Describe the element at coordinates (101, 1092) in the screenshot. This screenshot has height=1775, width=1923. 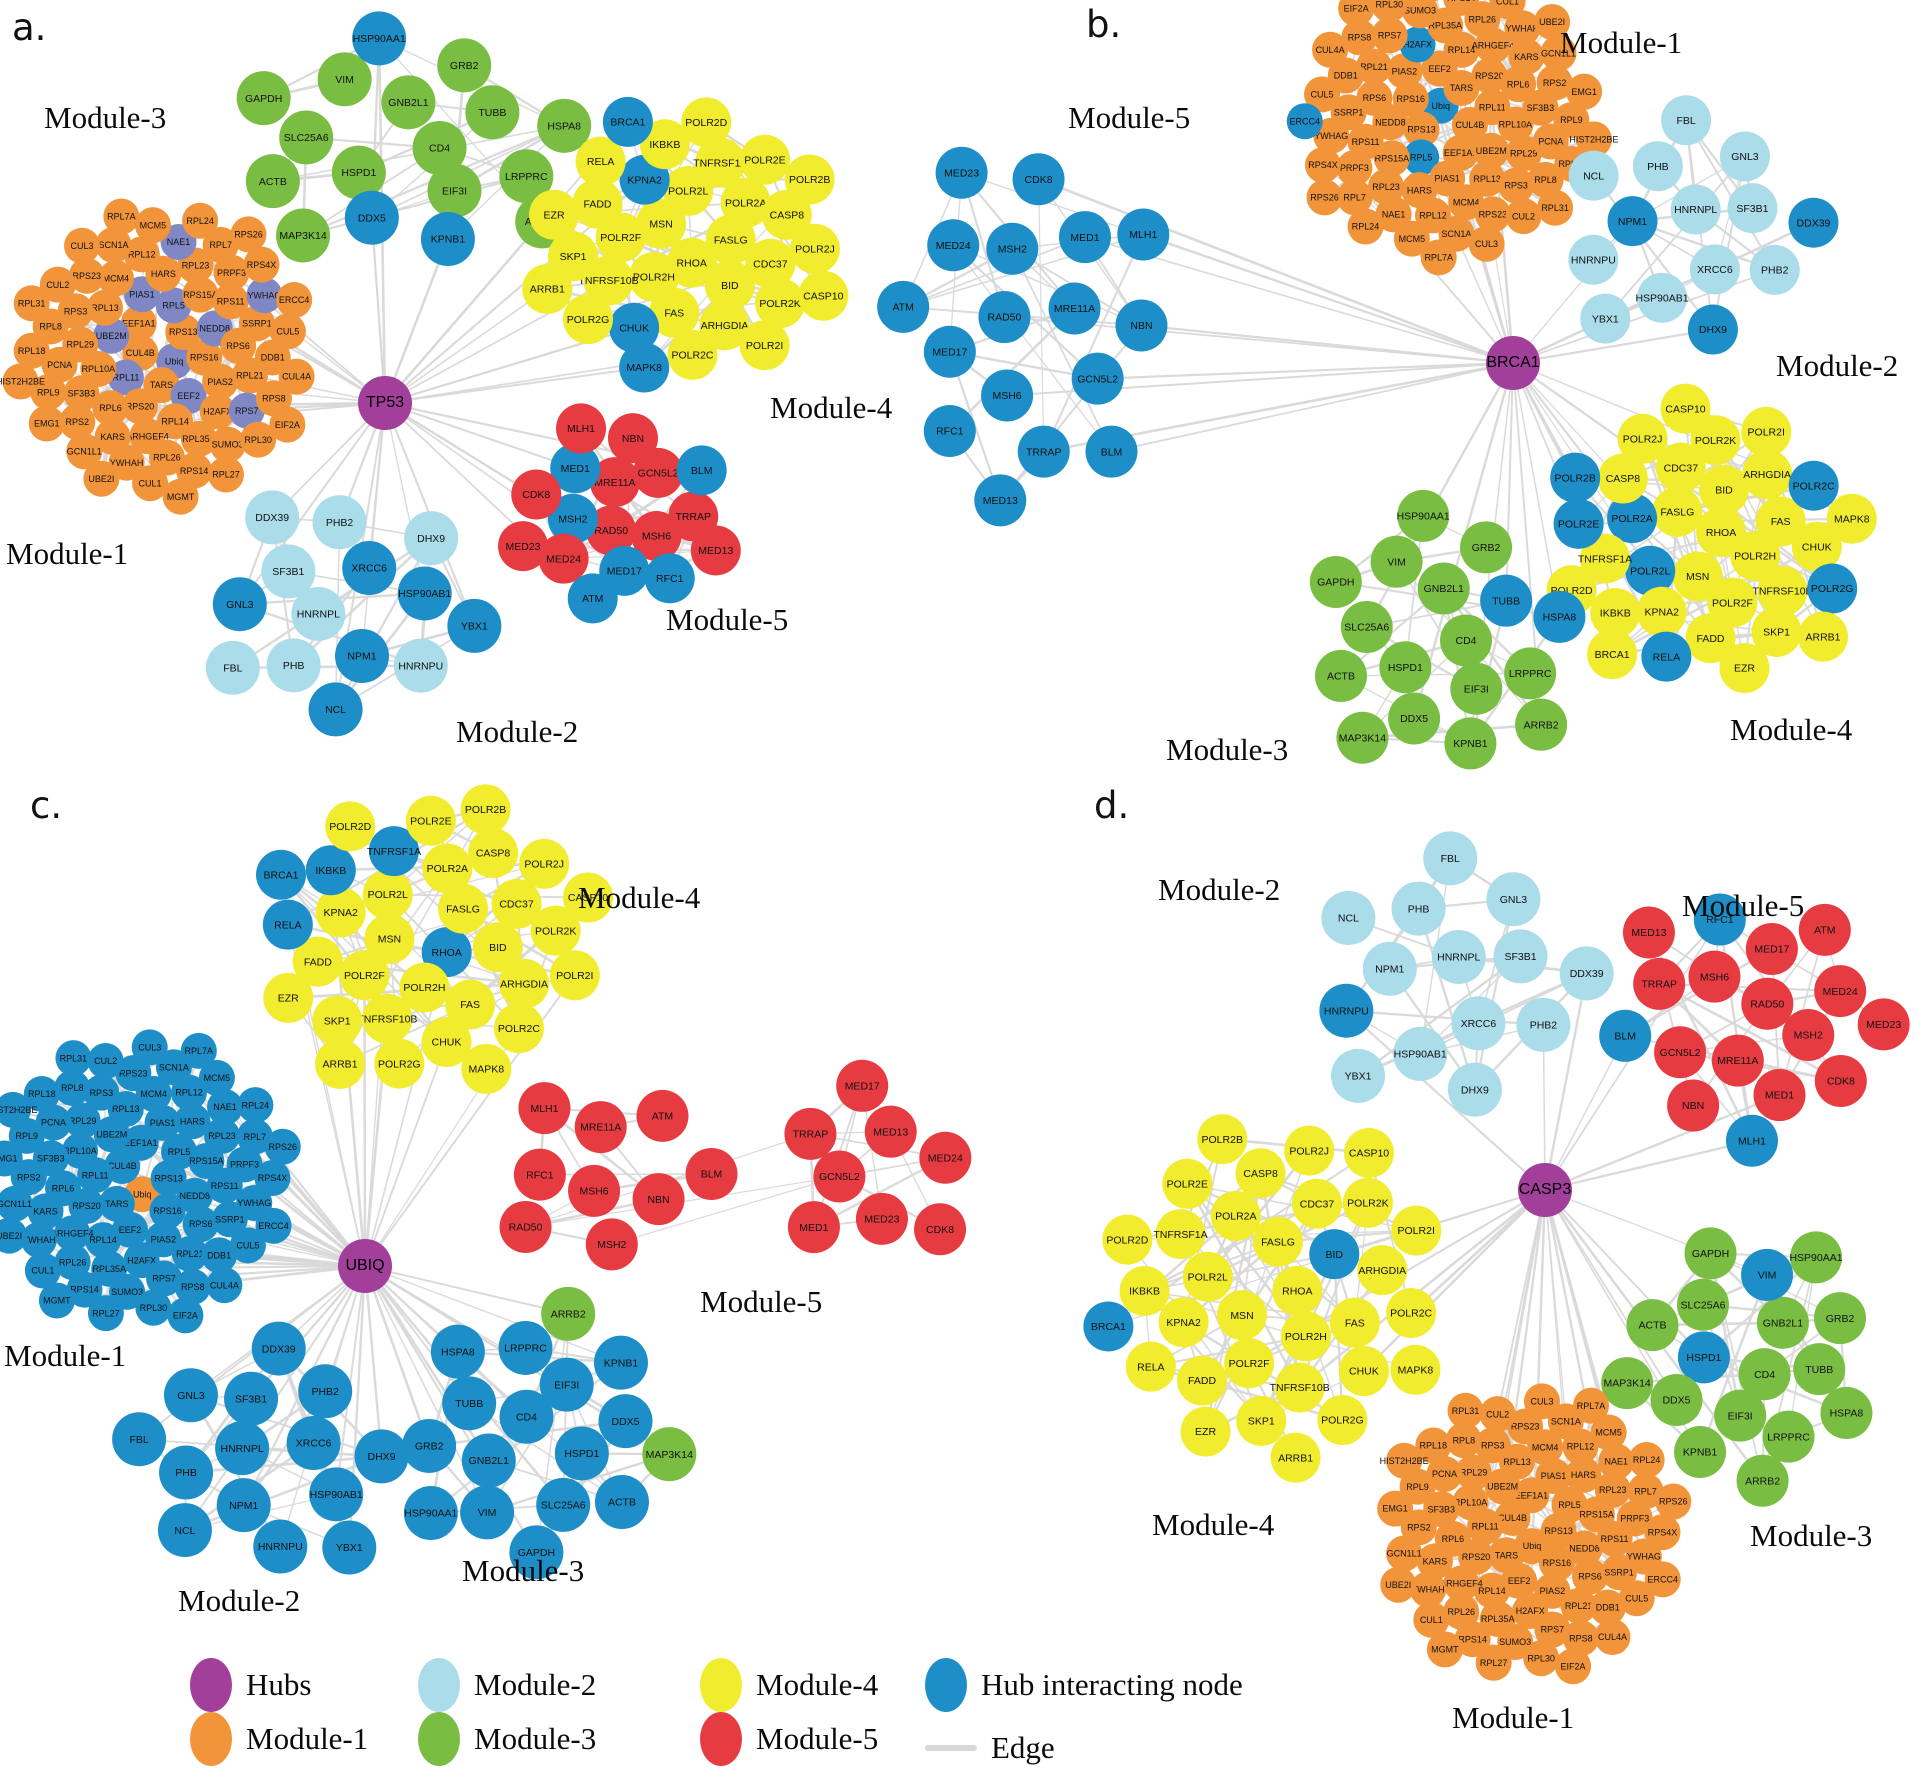
I see `node-RPS3` at that location.